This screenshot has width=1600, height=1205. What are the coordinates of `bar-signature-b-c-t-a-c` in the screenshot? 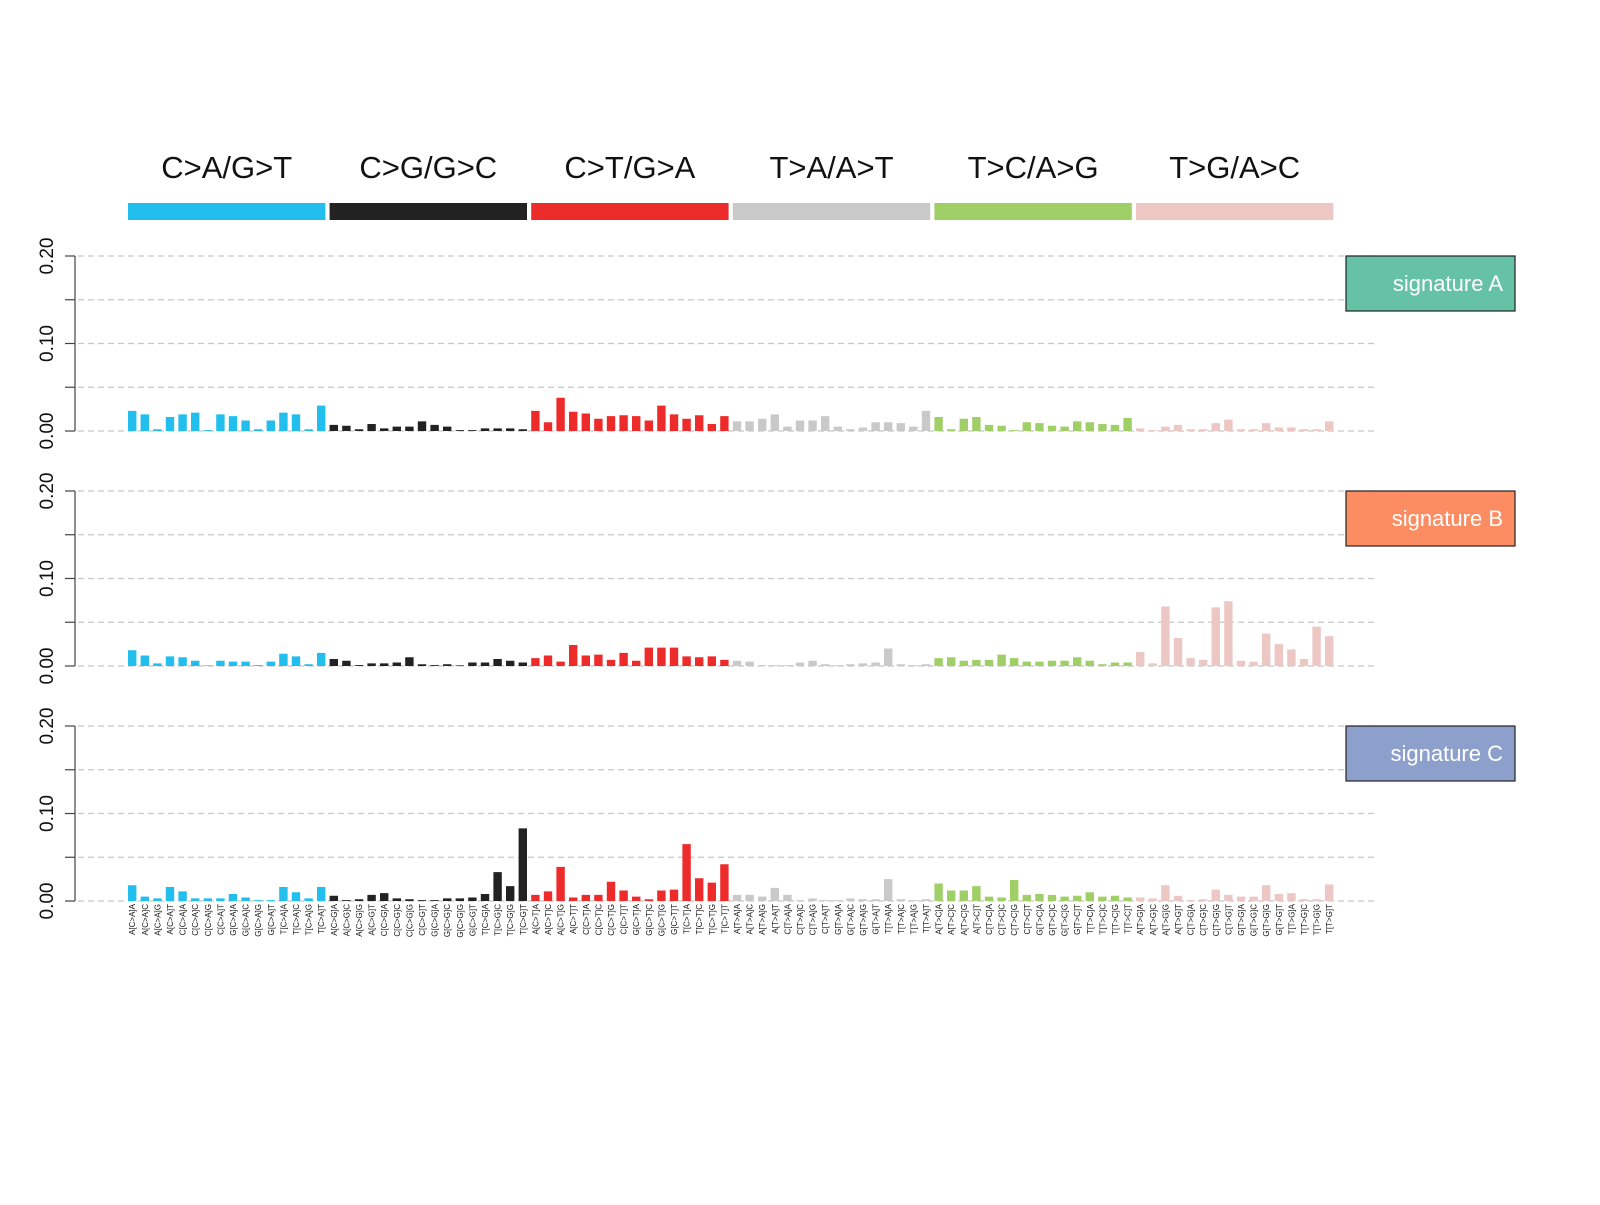 It's located at (800, 664).